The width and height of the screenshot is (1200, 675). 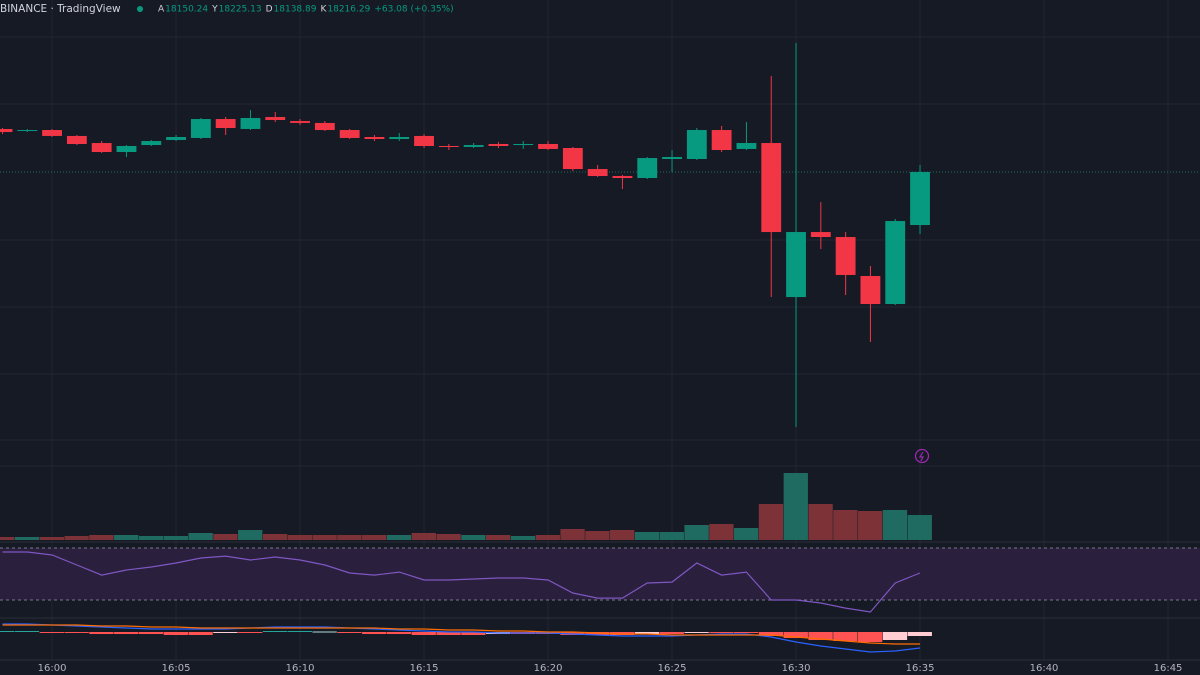 What do you see at coordinates (240, 10) in the screenshot?
I see `ohlc-value: 18225.13` at bounding box center [240, 10].